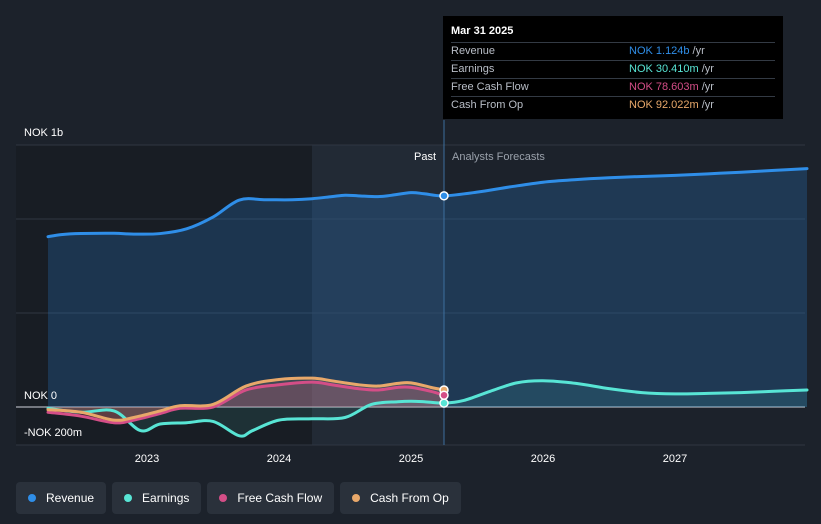 The height and width of the screenshot is (524, 821). I want to click on revenue-dot-icon, so click(32, 498).